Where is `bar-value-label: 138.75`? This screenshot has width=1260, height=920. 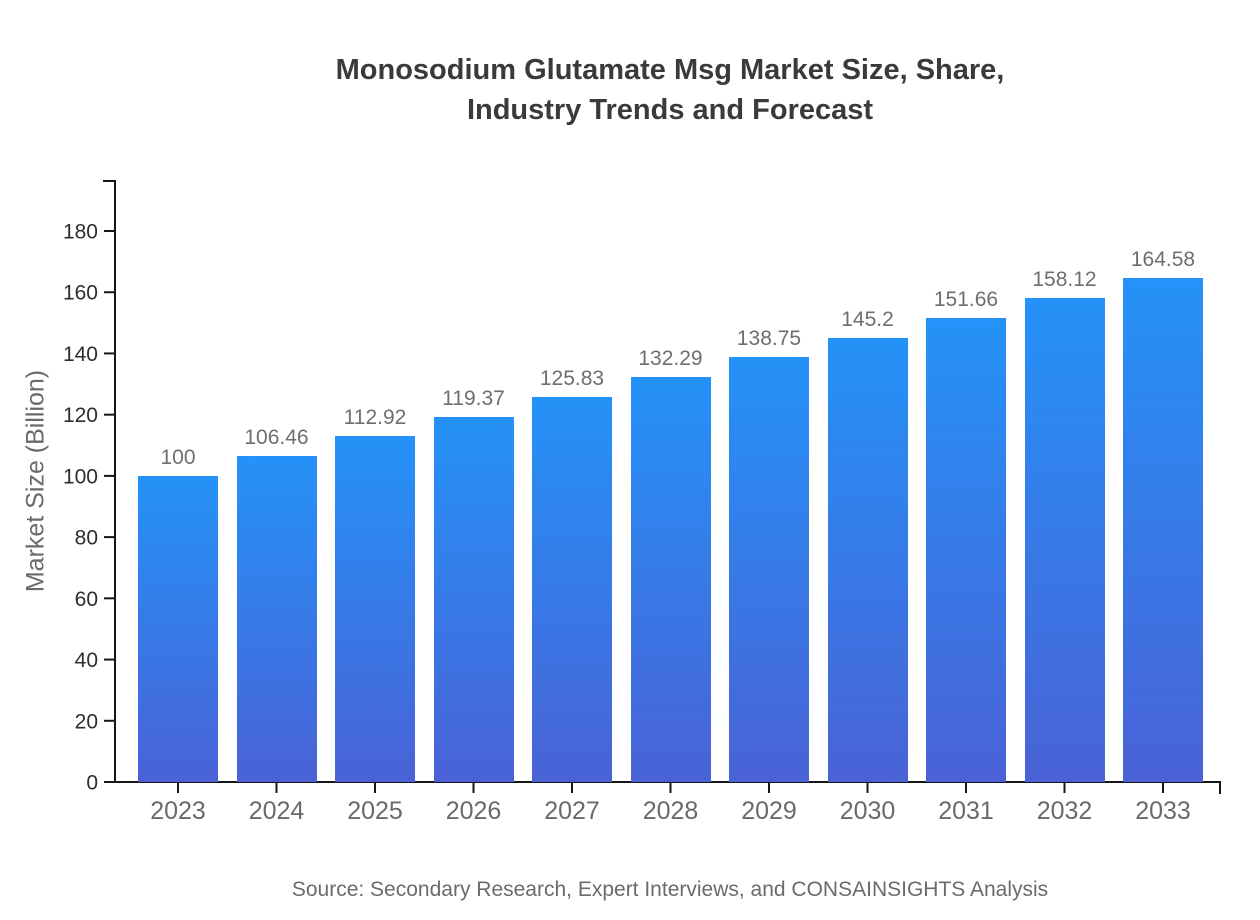
bar-value-label: 138.75 is located at coordinates (769, 339).